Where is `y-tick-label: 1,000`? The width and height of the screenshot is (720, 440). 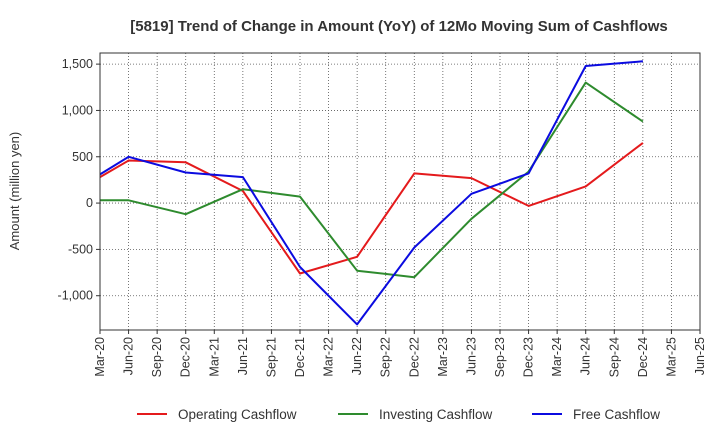 y-tick-label: 1,000 is located at coordinates (77, 110).